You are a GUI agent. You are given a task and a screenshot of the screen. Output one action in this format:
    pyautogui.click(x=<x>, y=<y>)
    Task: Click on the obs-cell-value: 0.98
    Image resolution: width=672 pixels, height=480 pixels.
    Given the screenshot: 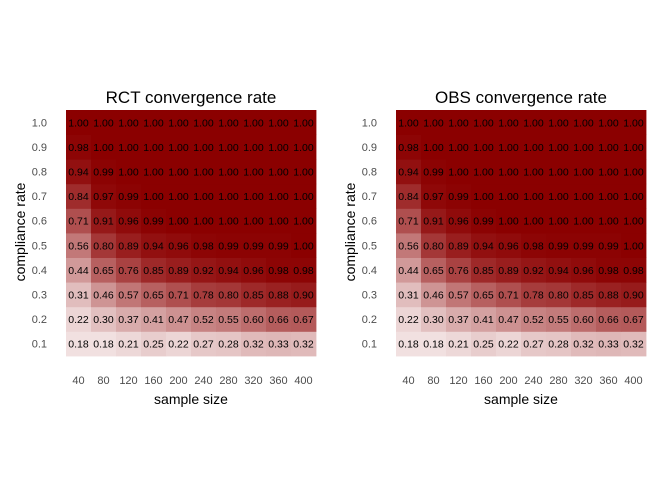 What is the action you would take?
    pyautogui.click(x=533, y=246)
    